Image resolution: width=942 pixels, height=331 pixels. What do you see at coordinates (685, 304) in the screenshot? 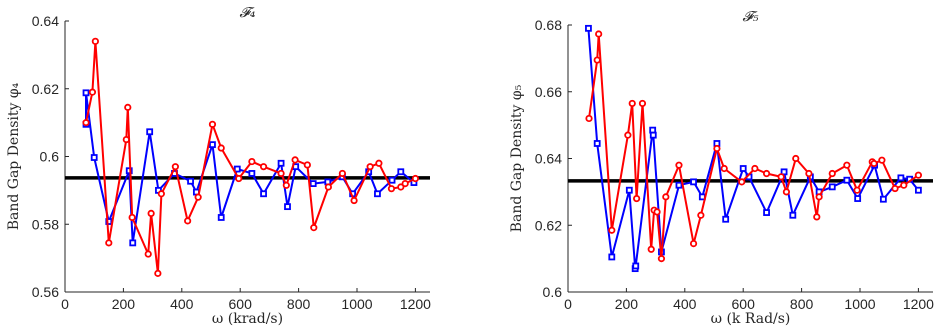
I see `x-tick-label: 400` at bounding box center [685, 304].